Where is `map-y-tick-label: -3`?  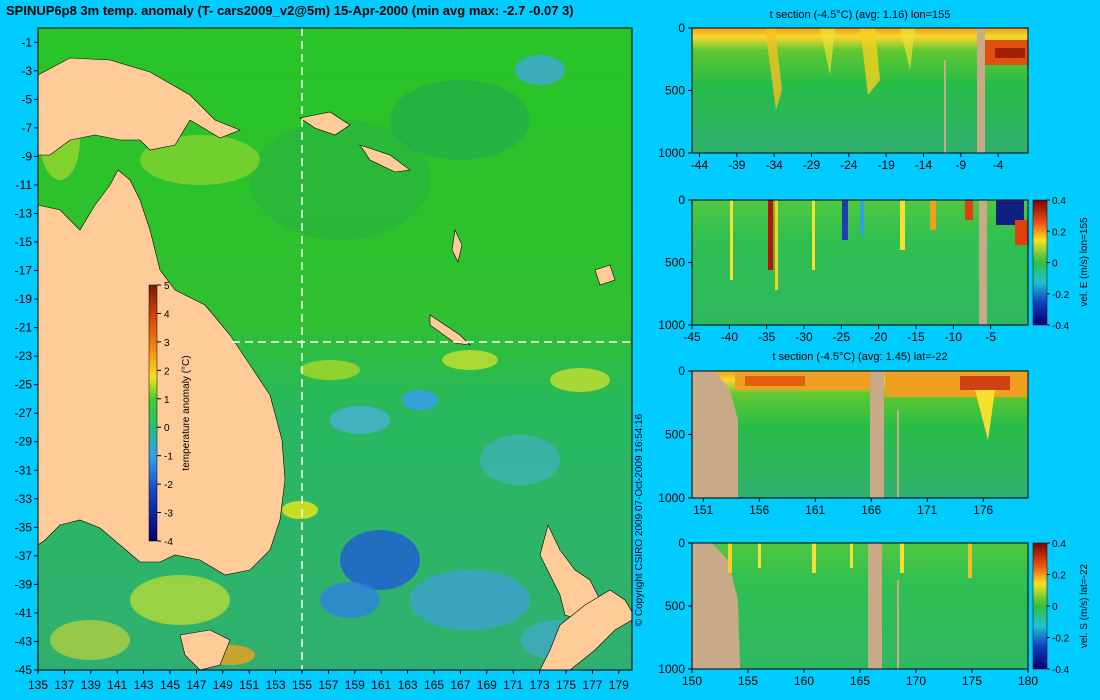 map-y-tick-label: -3 is located at coordinates (26, 71).